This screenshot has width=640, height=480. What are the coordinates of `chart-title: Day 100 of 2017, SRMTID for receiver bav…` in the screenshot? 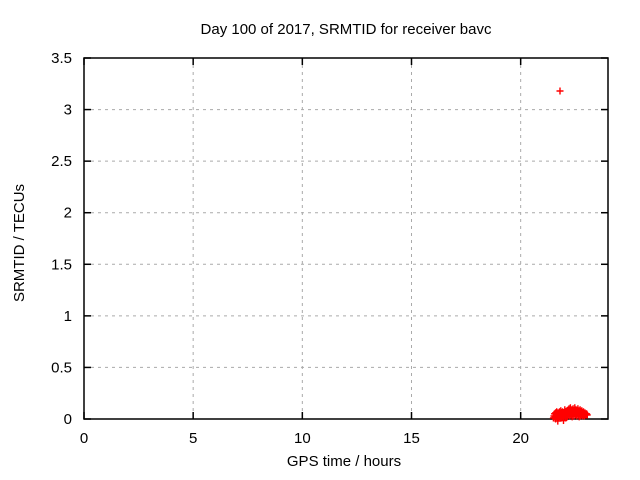 It's located at (346, 29).